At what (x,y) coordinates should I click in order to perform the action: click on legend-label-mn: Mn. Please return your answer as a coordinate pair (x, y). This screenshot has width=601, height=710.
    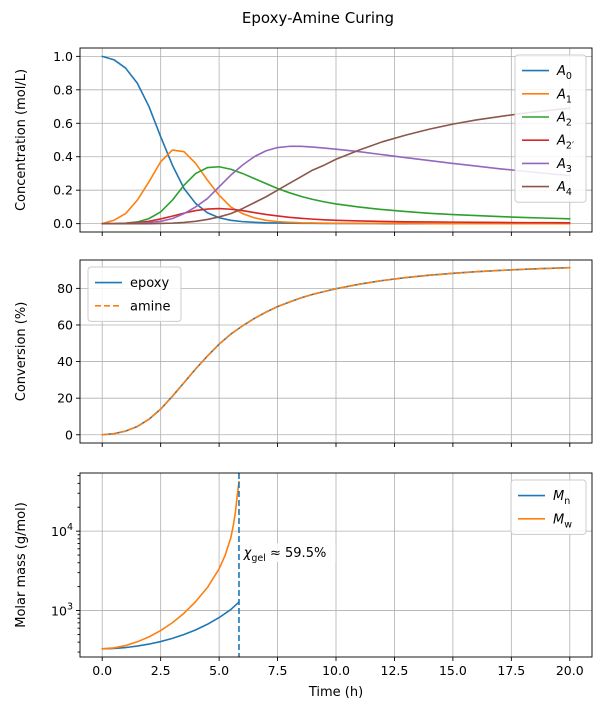
    Looking at the image, I should click on (561, 498).